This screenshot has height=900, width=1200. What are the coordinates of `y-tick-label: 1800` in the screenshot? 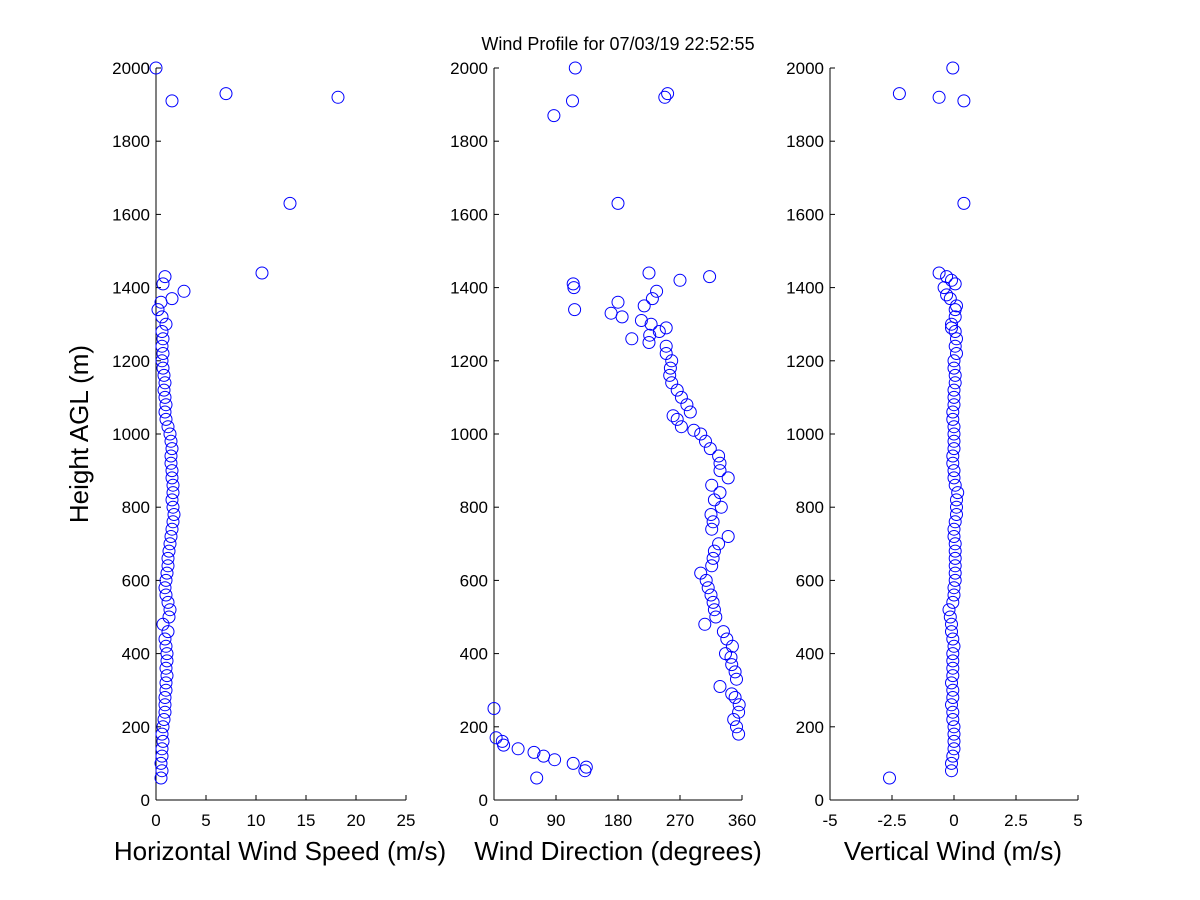 It's located at (805, 141).